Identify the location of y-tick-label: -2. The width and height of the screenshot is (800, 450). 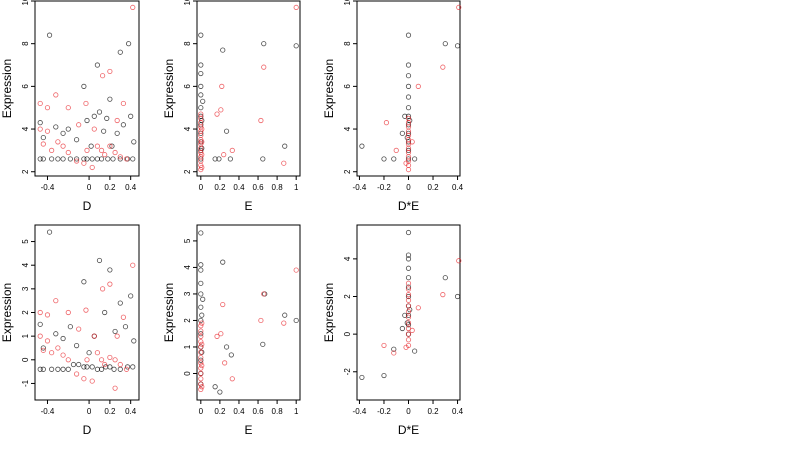
(347, 372).